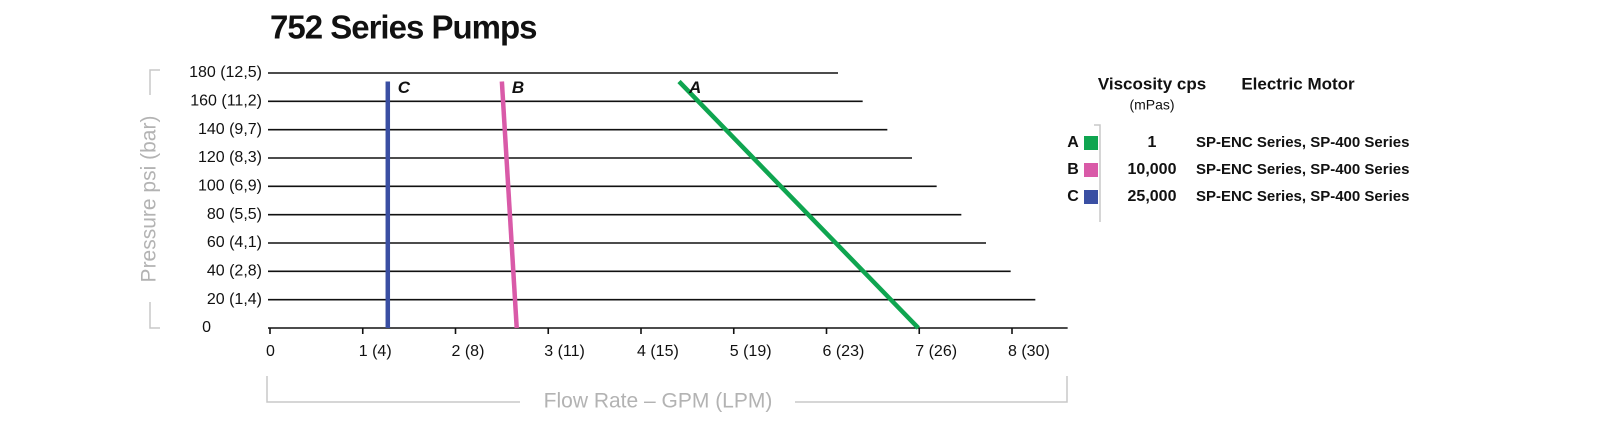 The width and height of the screenshot is (1600, 432). Describe the element at coordinates (936, 351) in the screenshot. I see `x-tick-label: 7 (26)` at that location.